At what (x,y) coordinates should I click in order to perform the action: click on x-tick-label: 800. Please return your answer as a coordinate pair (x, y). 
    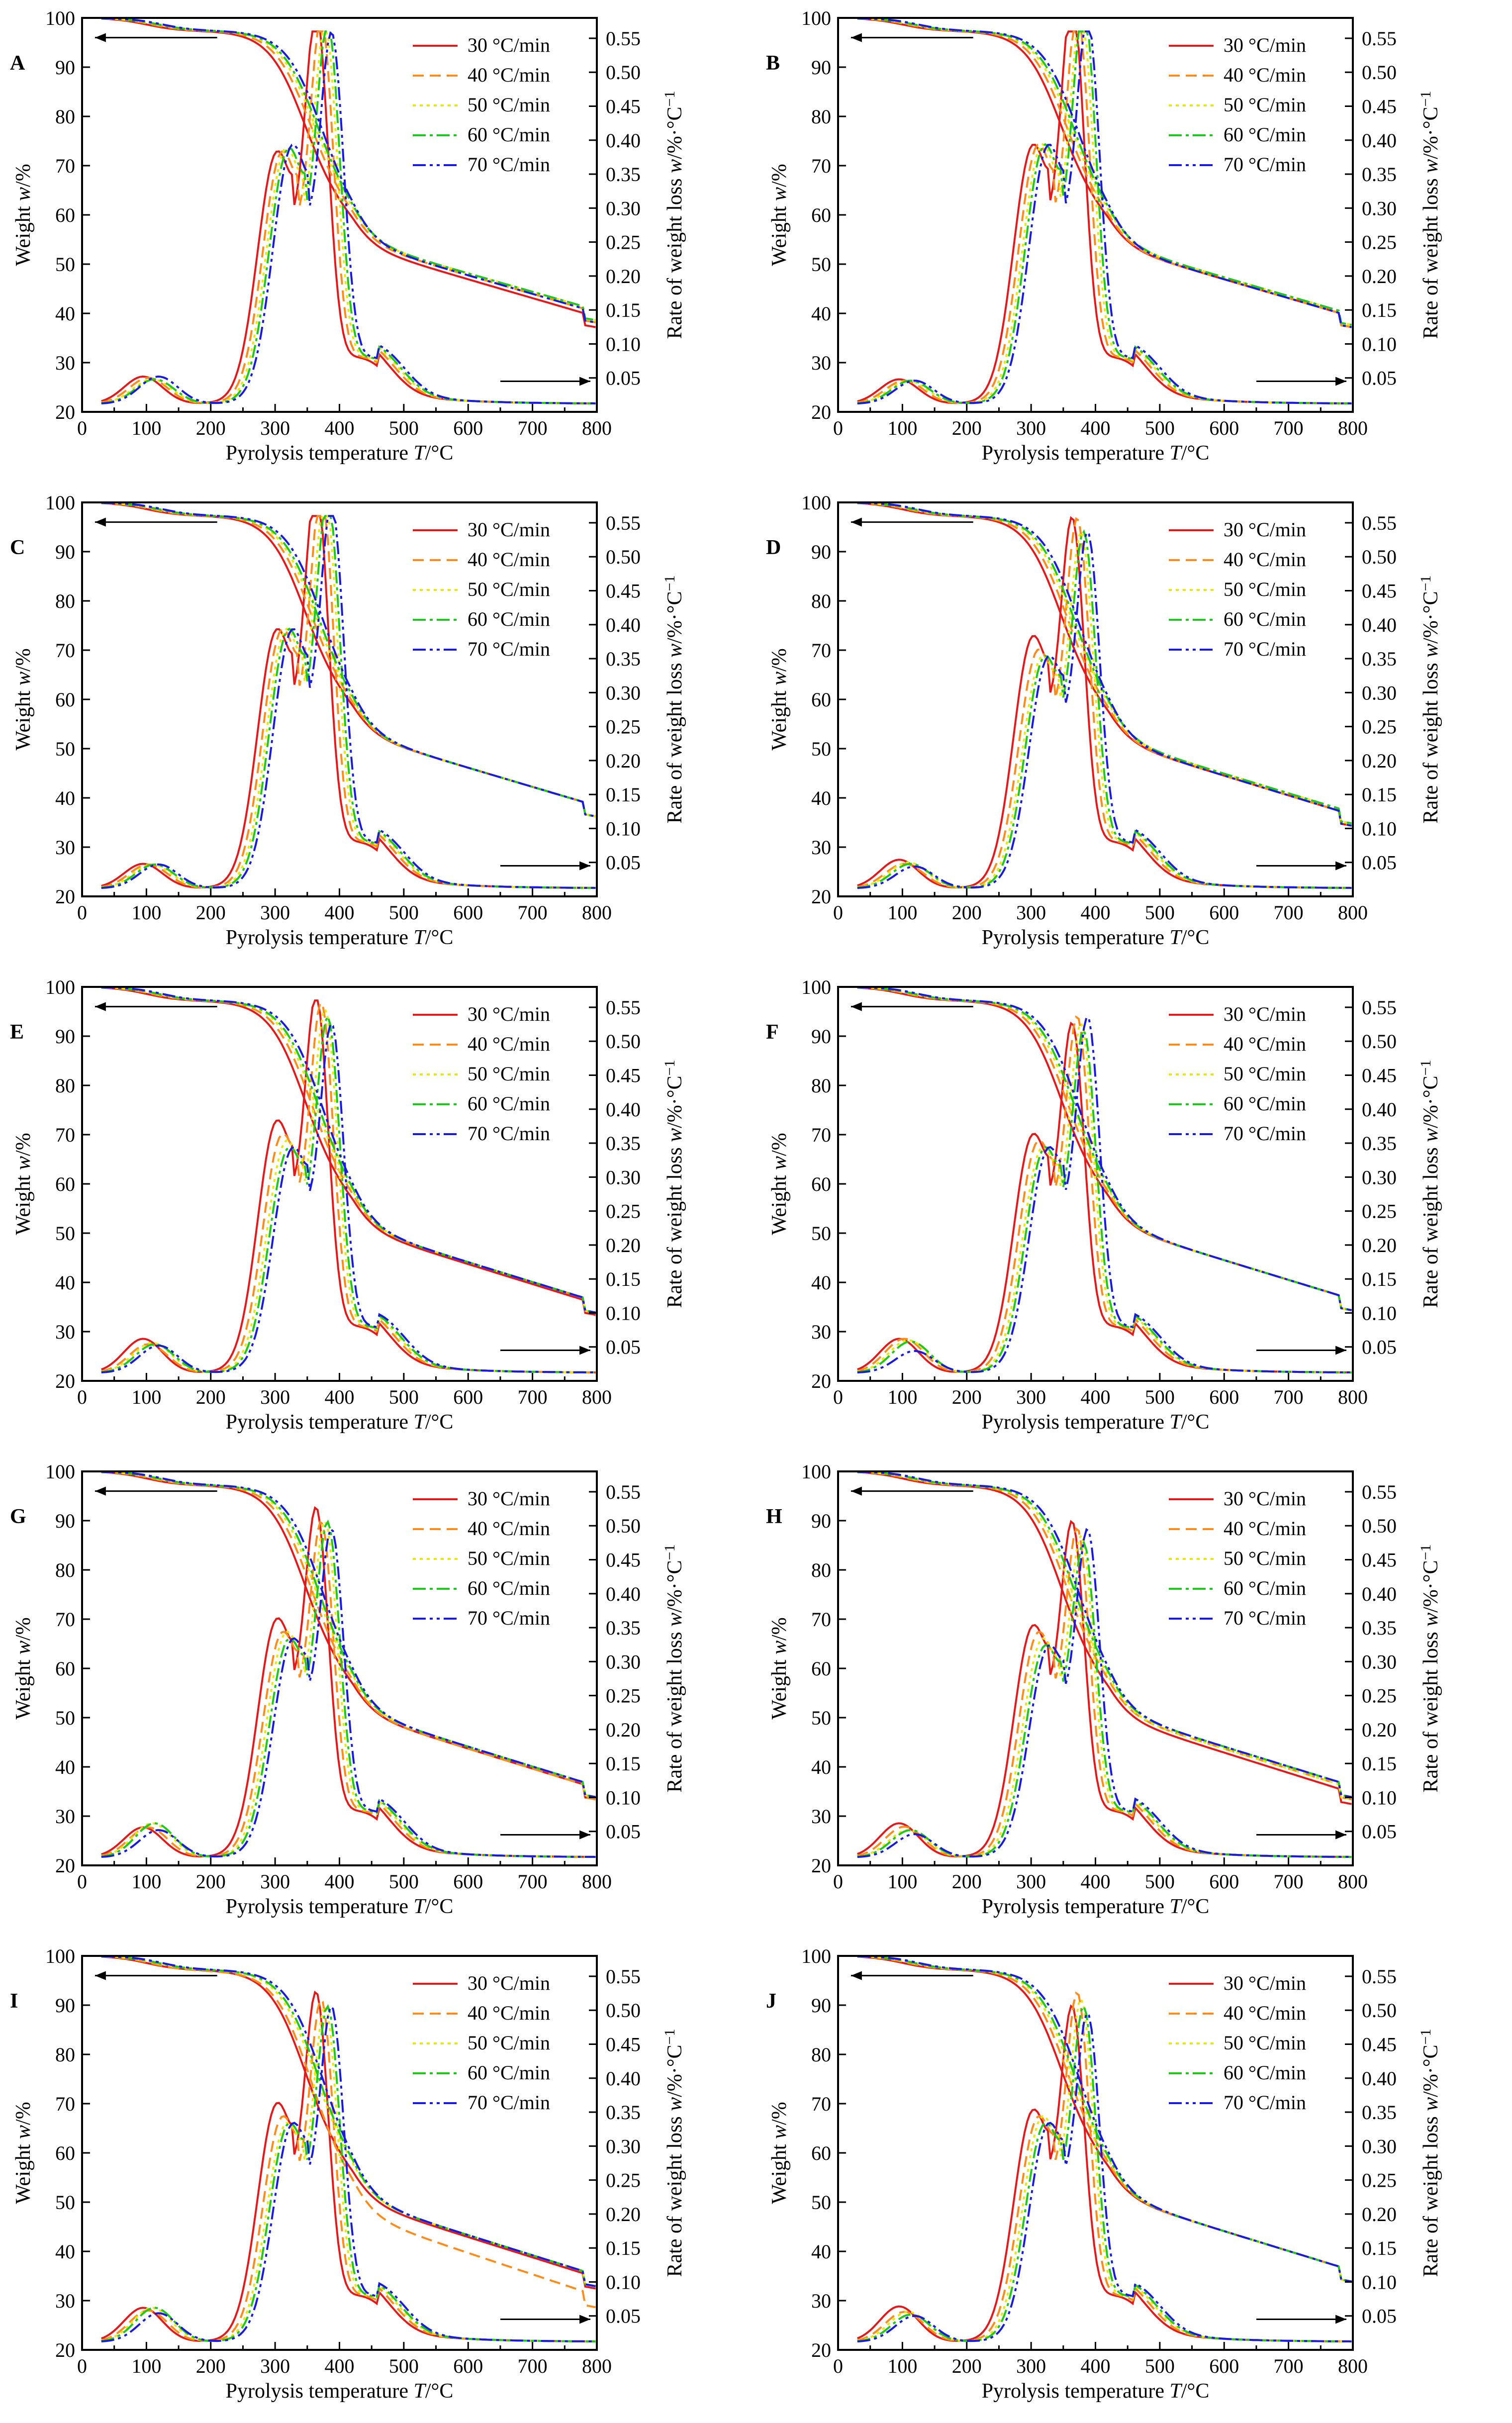
    Looking at the image, I should click on (1353, 912).